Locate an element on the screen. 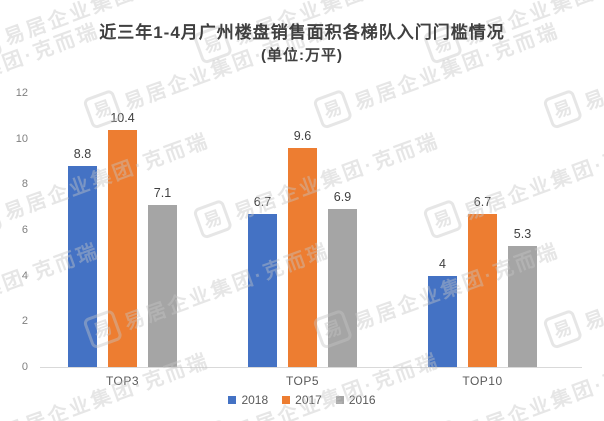 This screenshot has height=421, width=604. y-tick-label: 0 is located at coordinates (24, 367).